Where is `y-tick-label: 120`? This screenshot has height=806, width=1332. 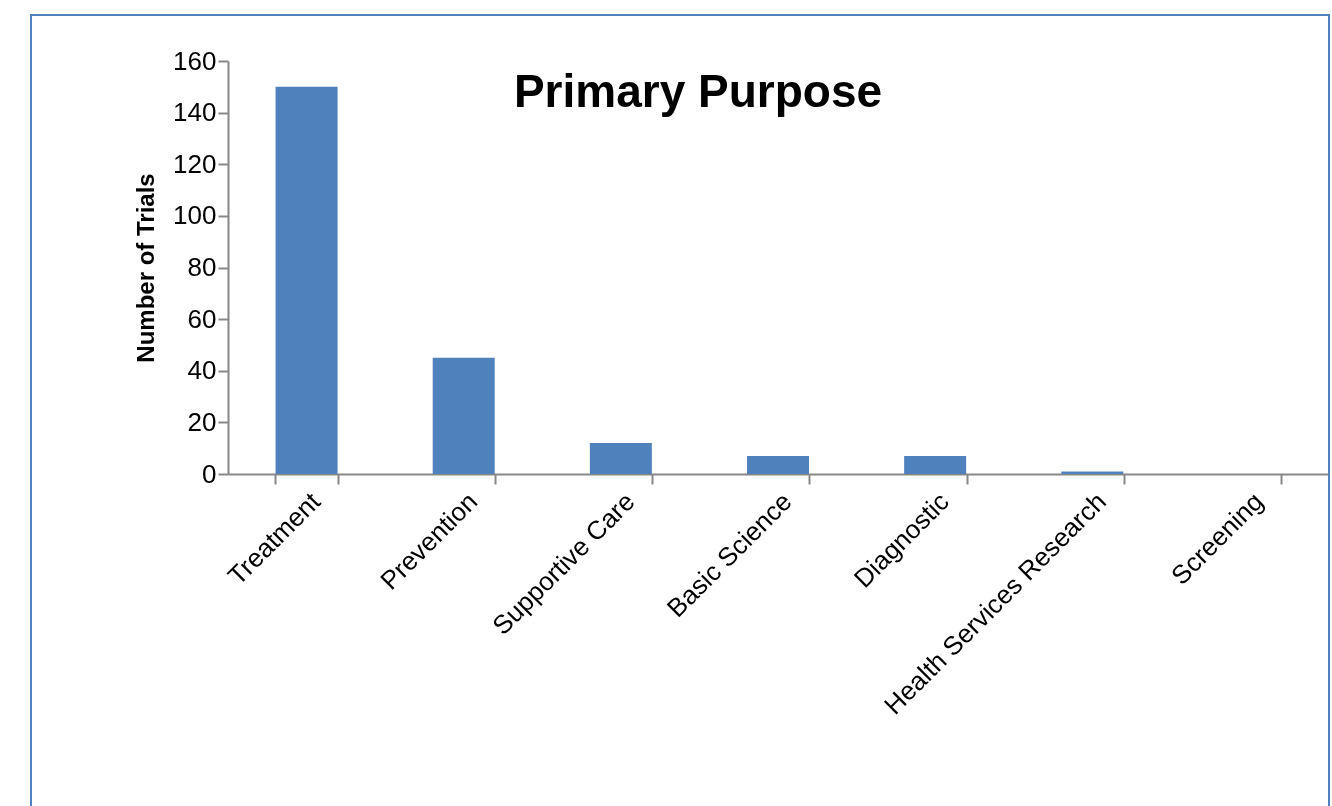
y-tick-label: 120 is located at coordinates (195, 163).